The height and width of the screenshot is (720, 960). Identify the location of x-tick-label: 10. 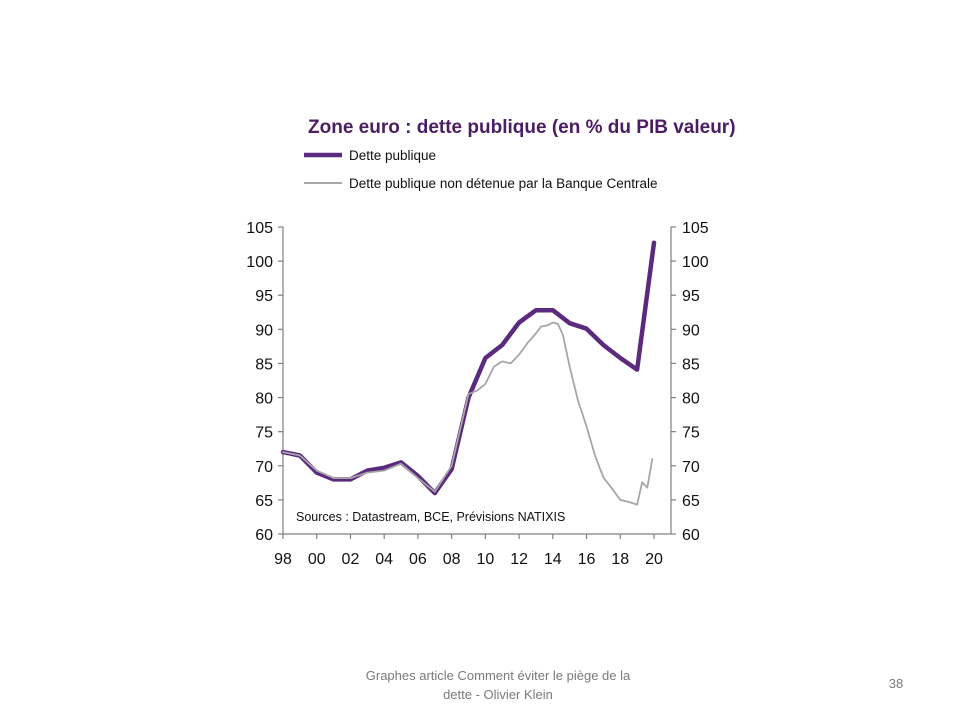
(485, 559).